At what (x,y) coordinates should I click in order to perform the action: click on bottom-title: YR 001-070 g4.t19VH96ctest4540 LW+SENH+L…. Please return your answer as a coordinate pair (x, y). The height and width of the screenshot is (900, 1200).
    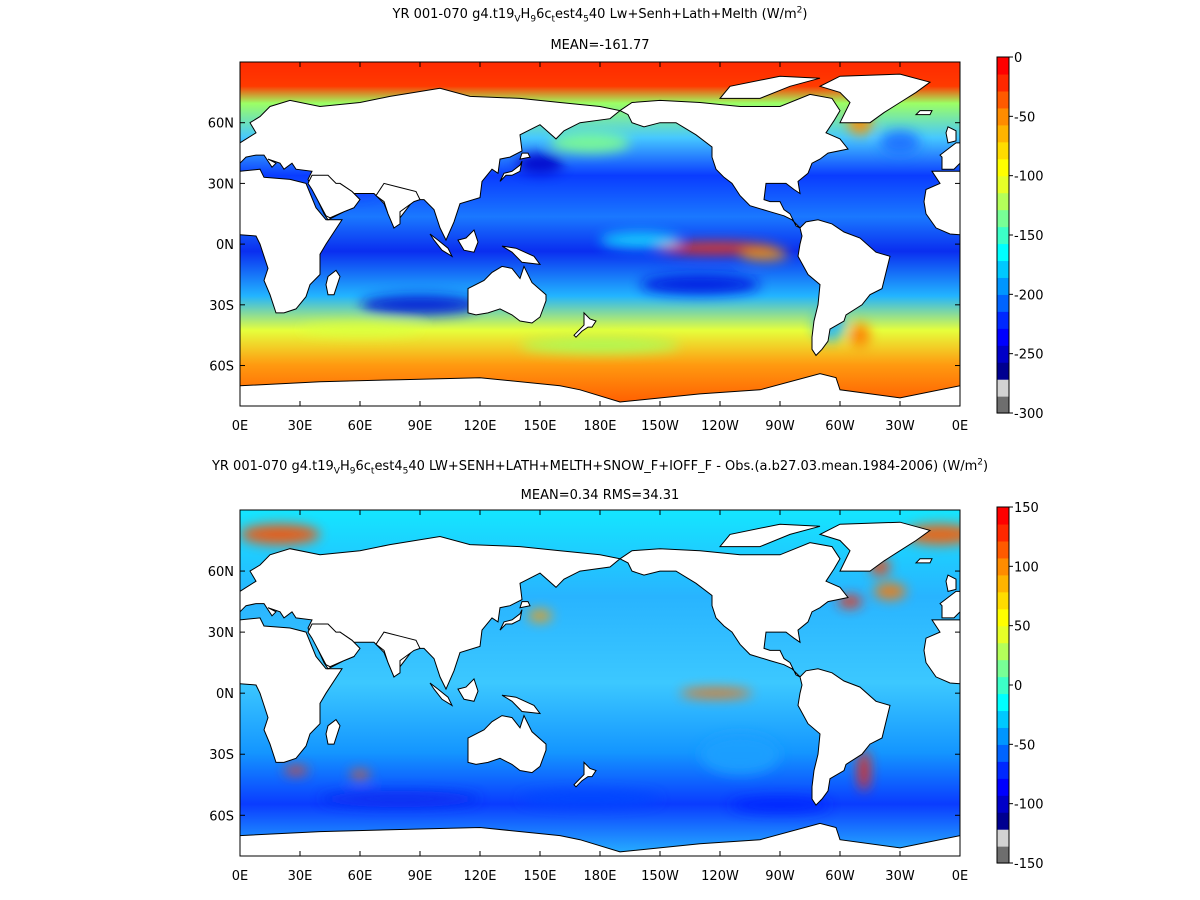
    Looking at the image, I should click on (600, 467).